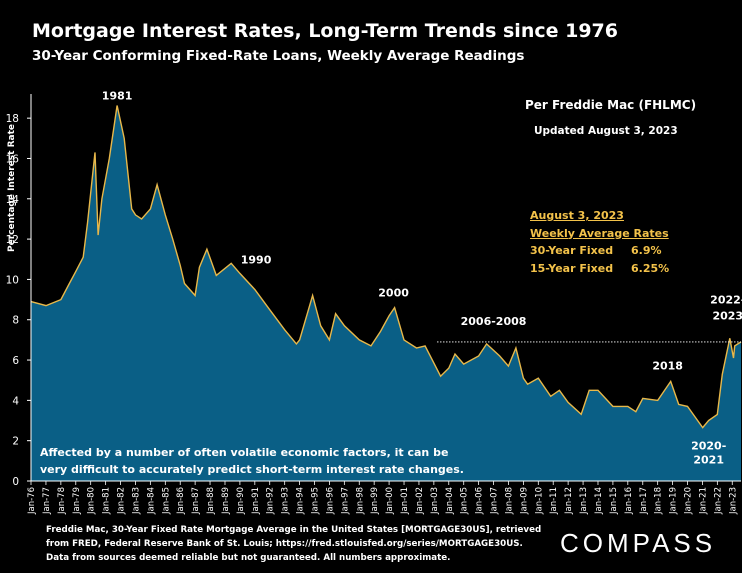 The image size is (742, 573). Describe the element at coordinates (256, 501) in the screenshot. I see `x-tick-label: Jan-91` at that location.